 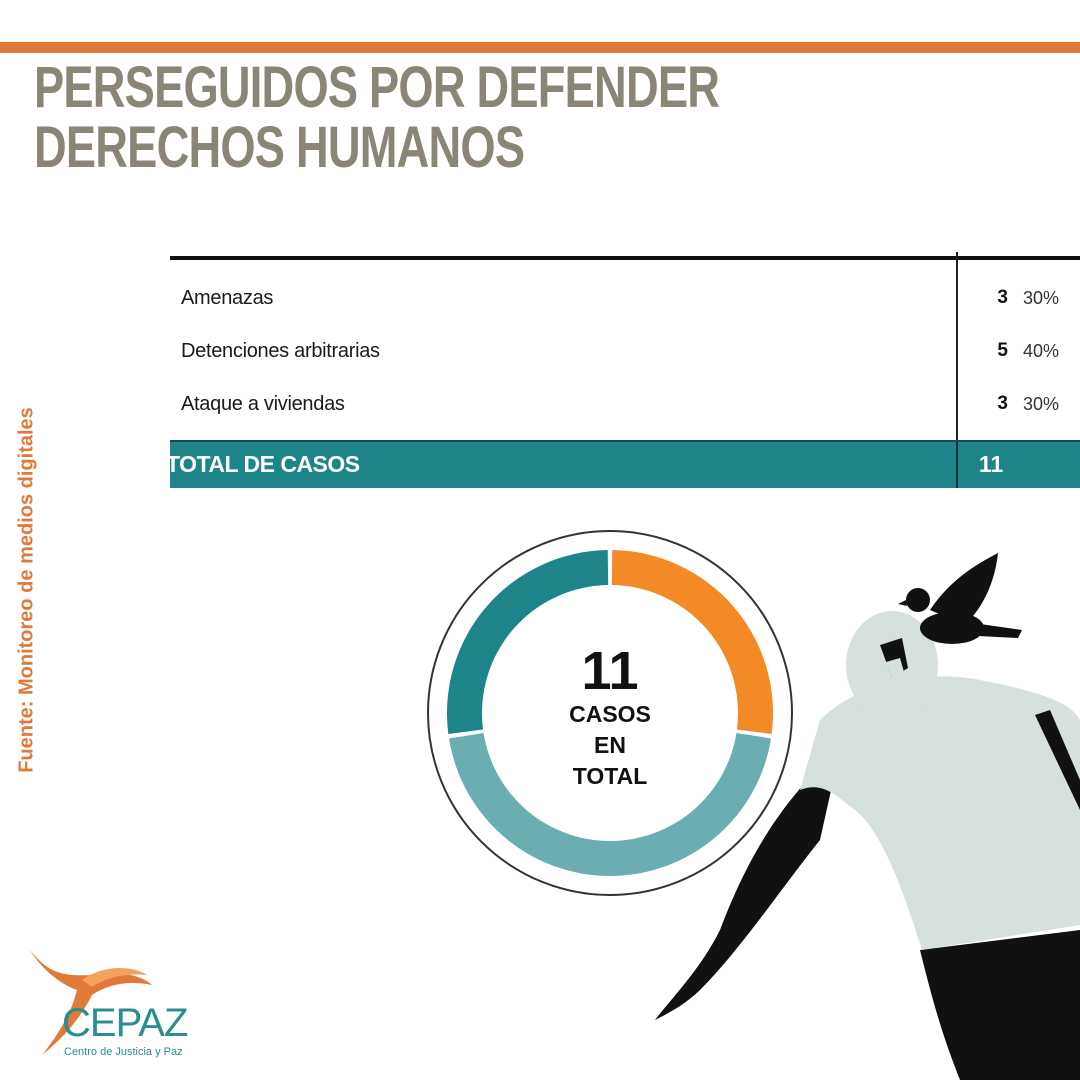 What do you see at coordinates (895, 668) in the screenshot?
I see `face-detail` at bounding box center [895, 668].